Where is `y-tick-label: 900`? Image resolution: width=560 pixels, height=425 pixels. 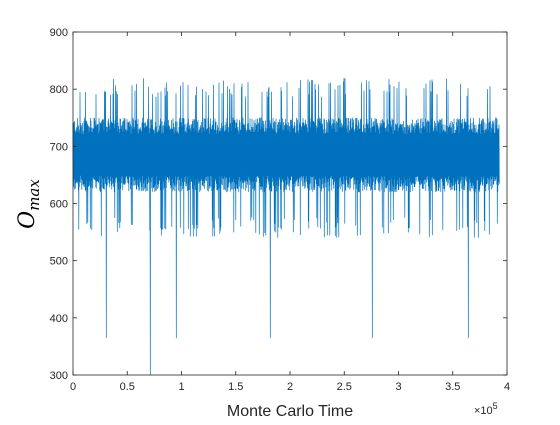 y-tick-label: 900 is located at coordinates (59, 33).